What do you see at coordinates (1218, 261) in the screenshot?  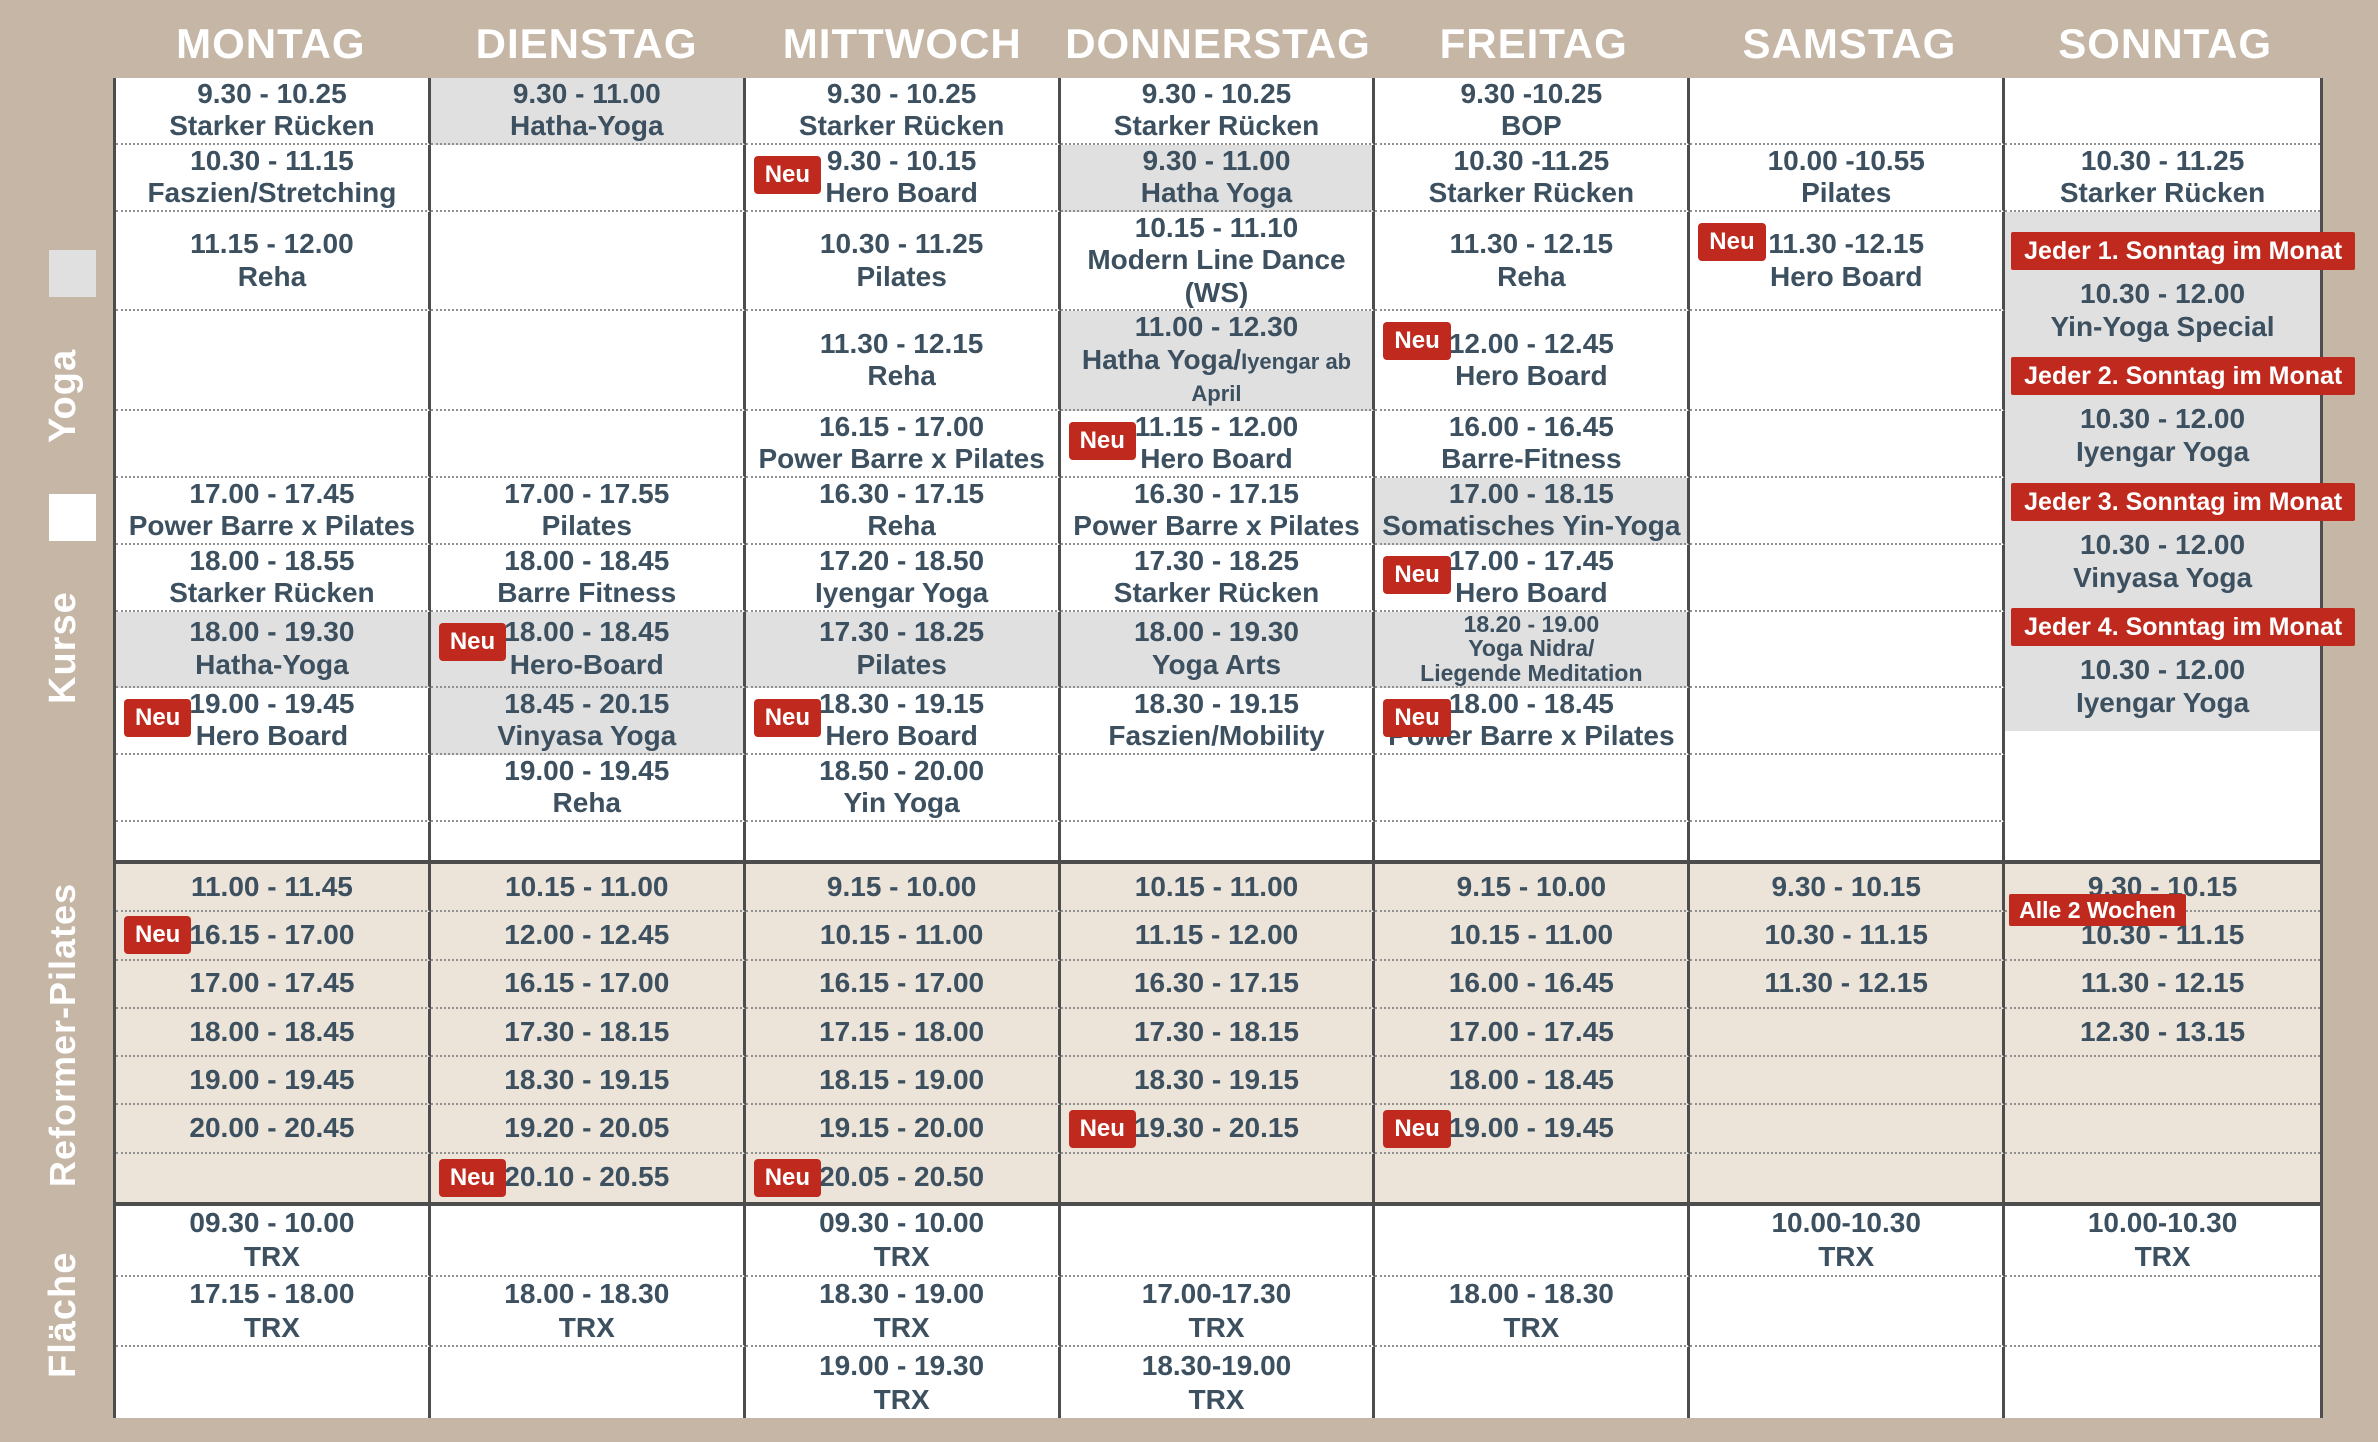 I see `schedule-cell: 10.15 - 11.10 Modern Line Dance (WS)` at bounding box center [1218, 261].